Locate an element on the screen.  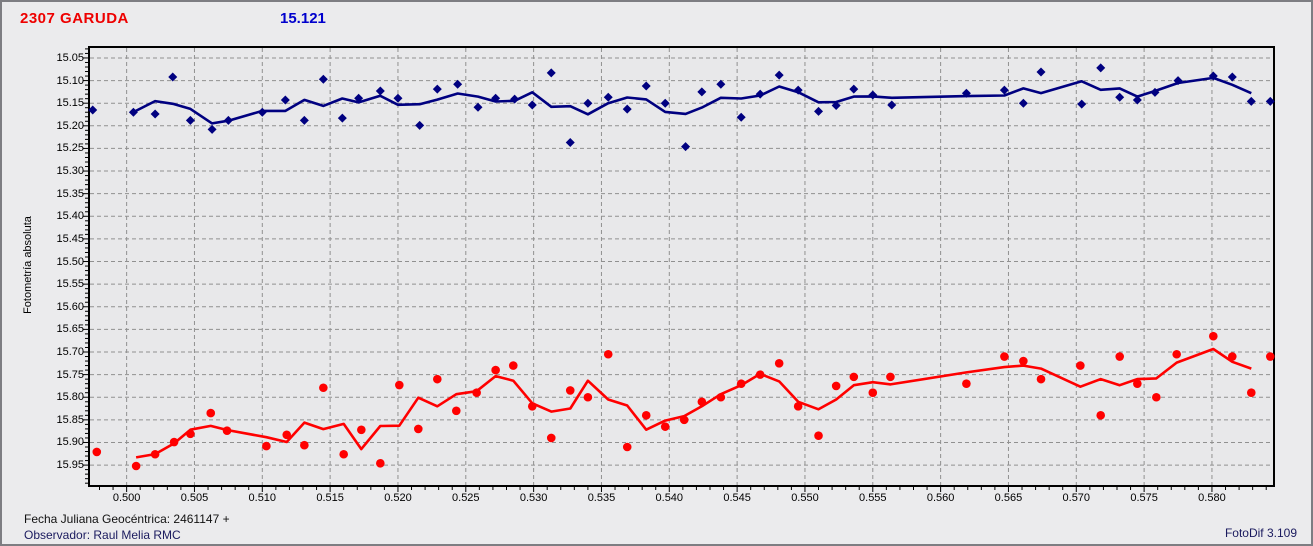
julian-date-label: Fecha Juliana Geocéntrica: 2461147 + is located at coordinates (127, 519).